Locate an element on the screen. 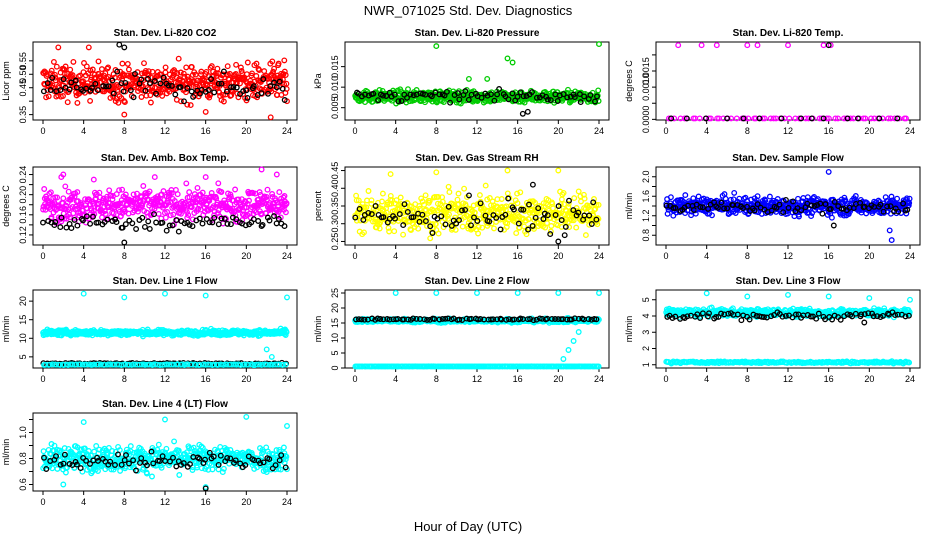  y-tick-label: 0.45 is located at coordinates (23, 88).